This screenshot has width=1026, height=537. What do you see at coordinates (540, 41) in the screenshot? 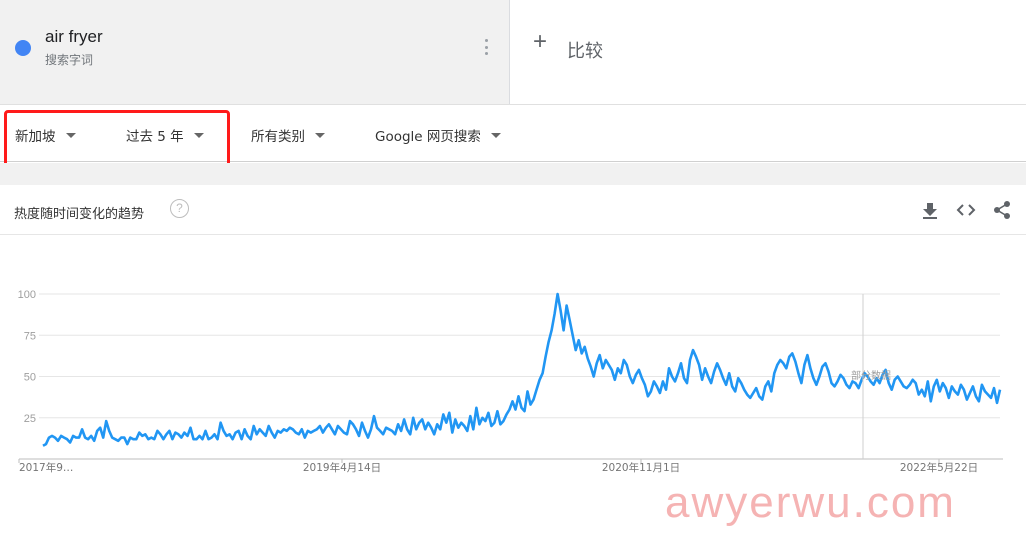
I see `add-icon: +` at bounding box center [540, 41].